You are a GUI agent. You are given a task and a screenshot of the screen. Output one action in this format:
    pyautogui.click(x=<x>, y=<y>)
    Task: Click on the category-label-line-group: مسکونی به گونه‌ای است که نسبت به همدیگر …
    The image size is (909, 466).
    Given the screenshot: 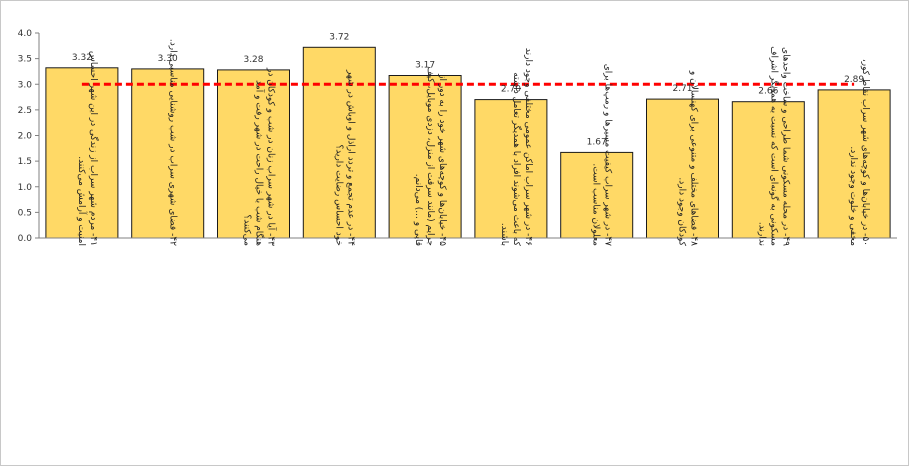 What is the action you would take?
    pyautogui.click(x=774, y=146)
    